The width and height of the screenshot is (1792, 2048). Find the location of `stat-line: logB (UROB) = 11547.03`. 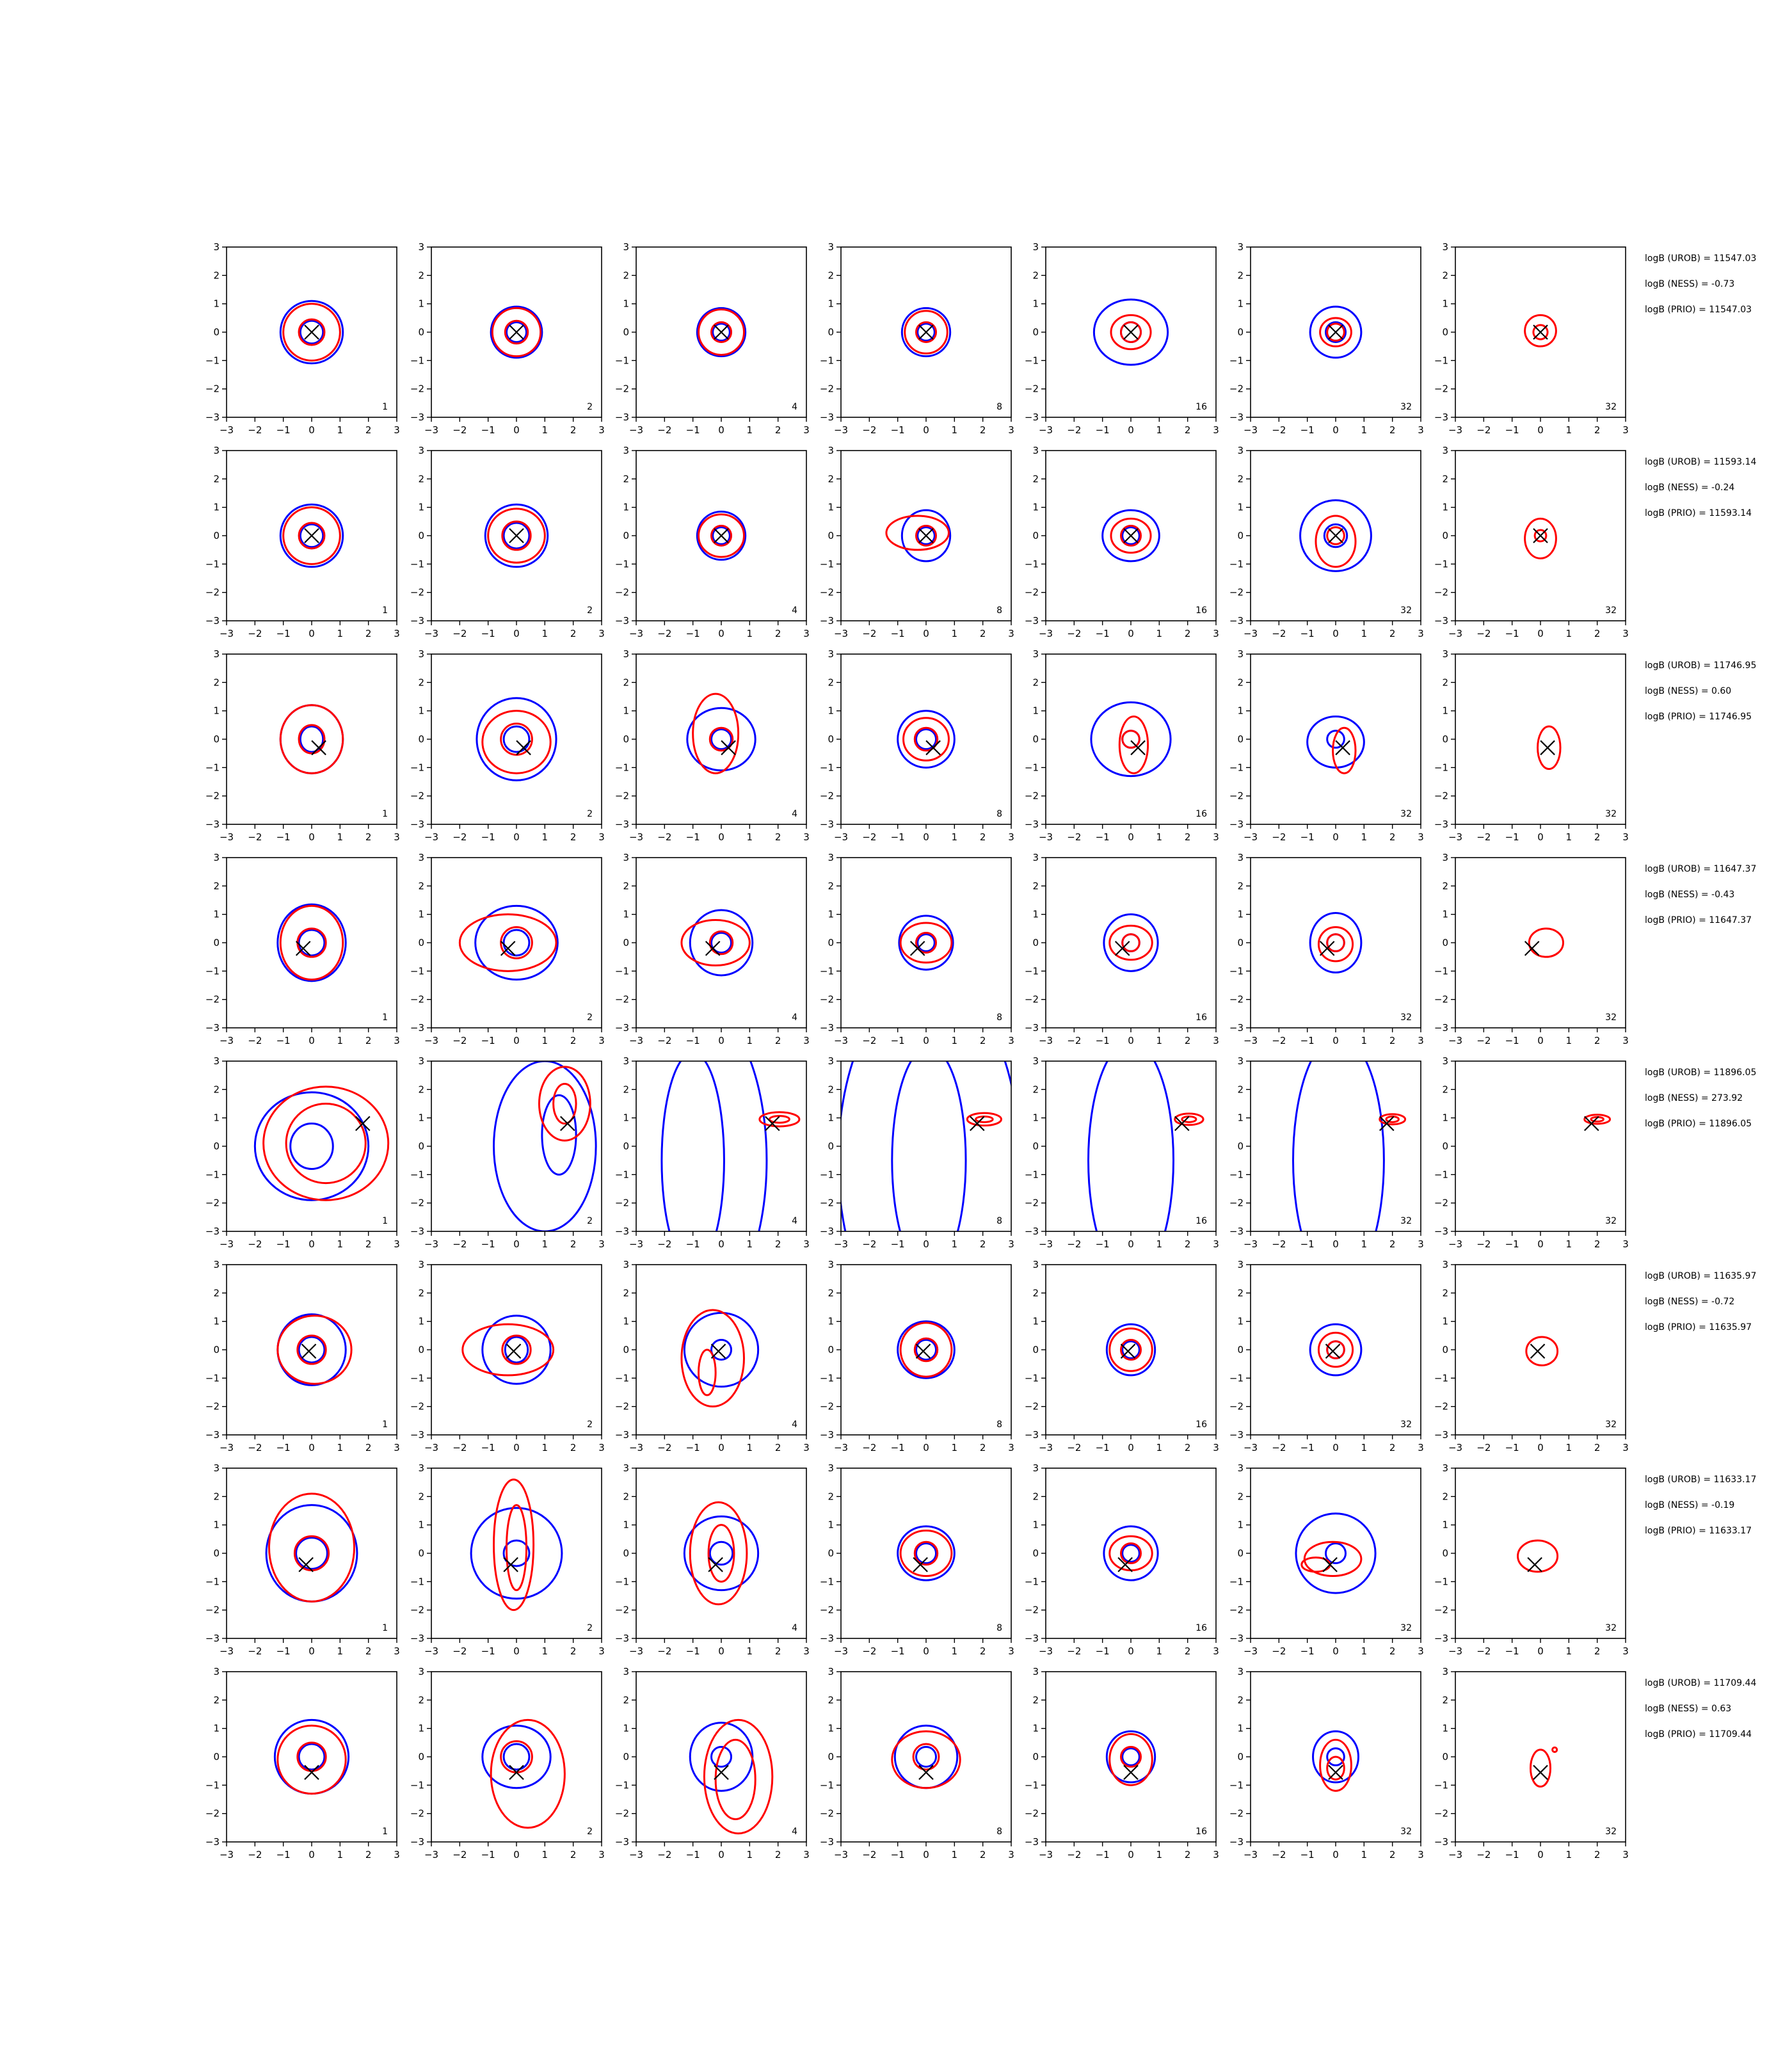

stat-line: logB (UROB) = 11547.03 is located at coordinates (1700, 258).